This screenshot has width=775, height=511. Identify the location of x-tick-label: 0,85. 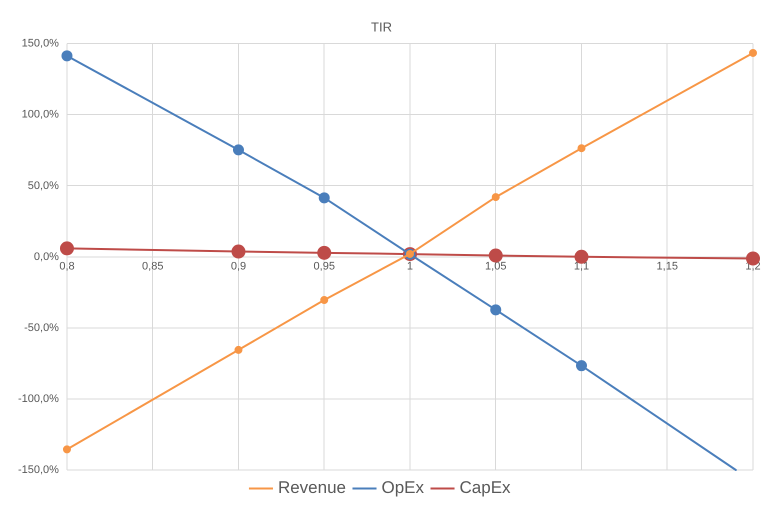
(153, 266).